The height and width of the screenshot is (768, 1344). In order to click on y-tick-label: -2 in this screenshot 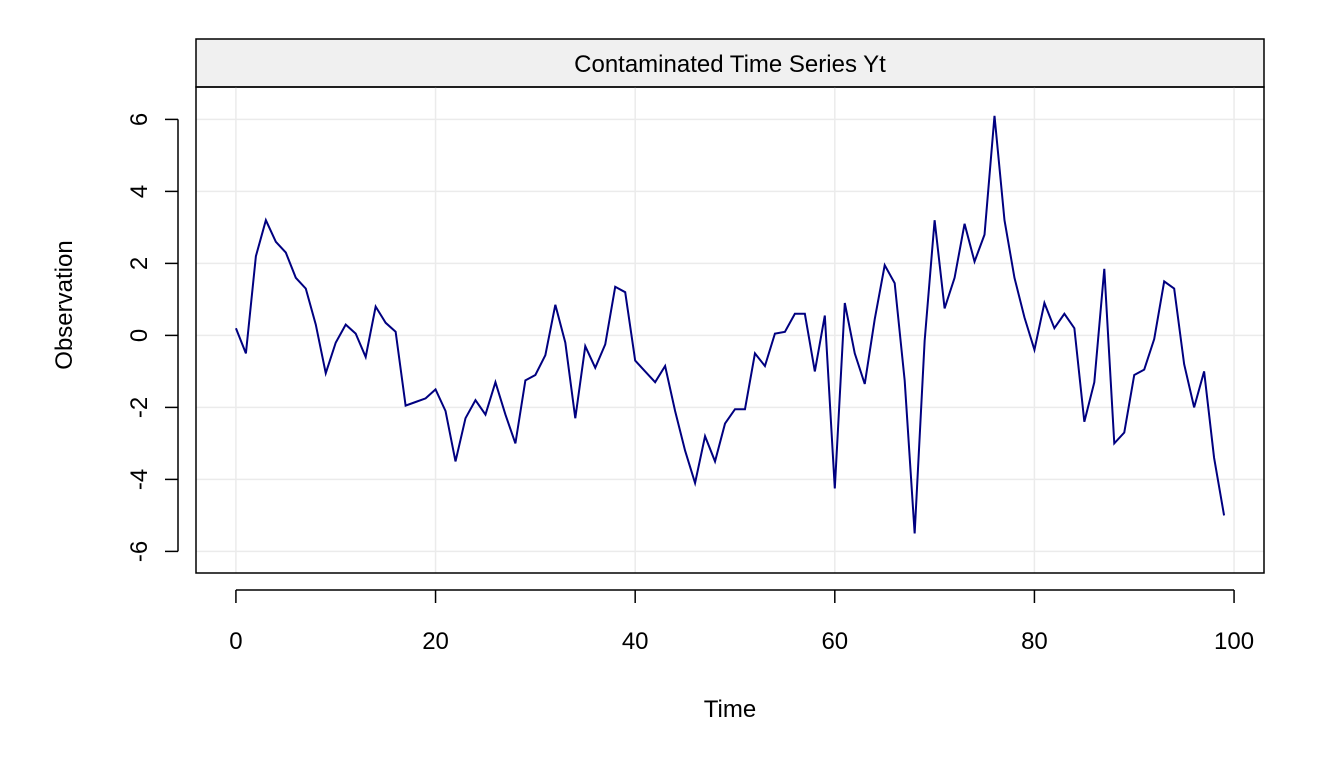, I will do `click(139, 407)`.